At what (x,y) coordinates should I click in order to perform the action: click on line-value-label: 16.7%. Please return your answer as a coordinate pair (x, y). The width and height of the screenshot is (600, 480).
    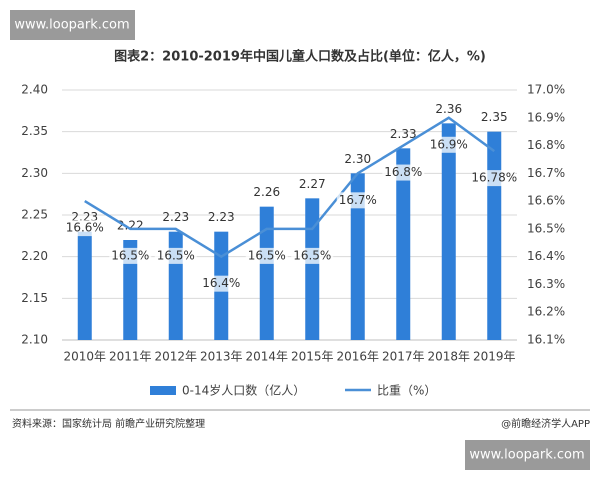
    Looking at the image, I should click on (358, 200).